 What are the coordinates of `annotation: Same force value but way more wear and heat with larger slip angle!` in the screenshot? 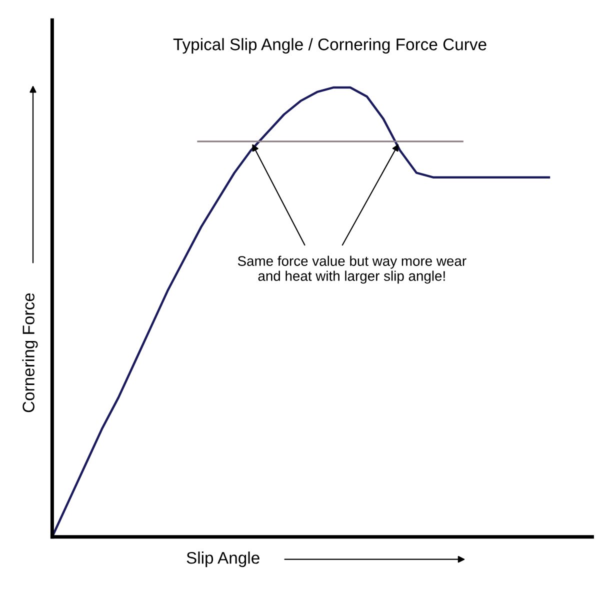 It's located at (352, 270).